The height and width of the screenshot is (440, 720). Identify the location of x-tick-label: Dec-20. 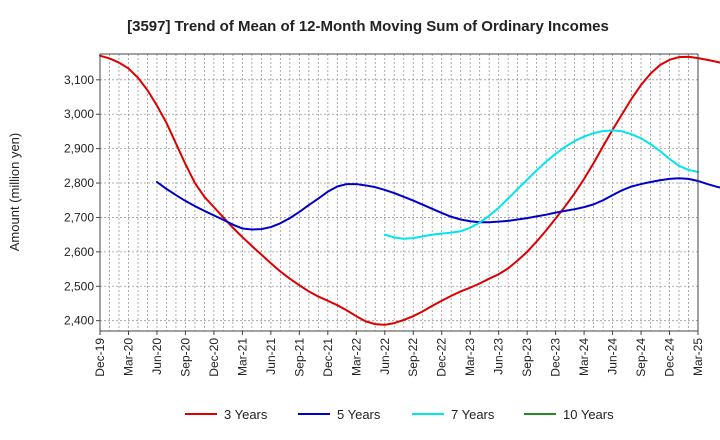
(214, 357).